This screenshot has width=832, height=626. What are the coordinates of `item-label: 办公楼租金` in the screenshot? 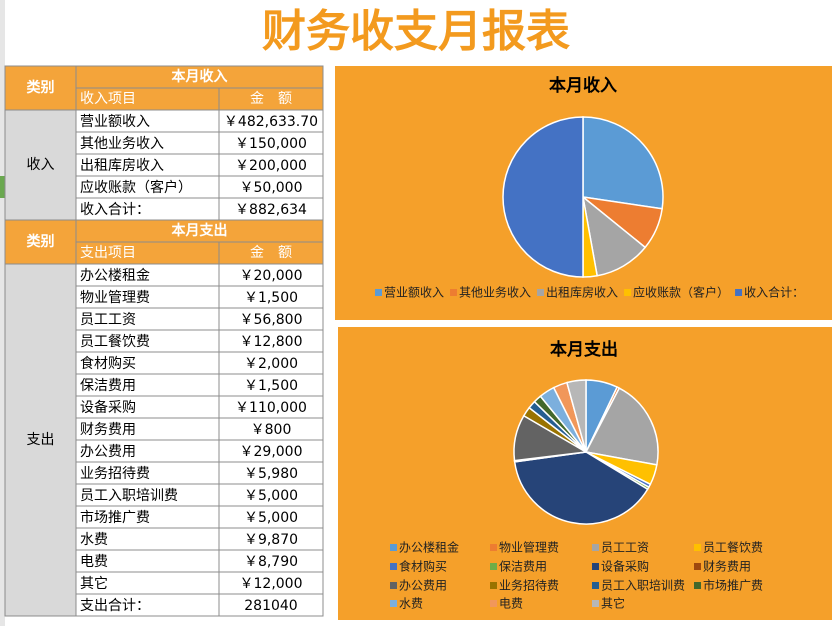 It's located at (115, 276).